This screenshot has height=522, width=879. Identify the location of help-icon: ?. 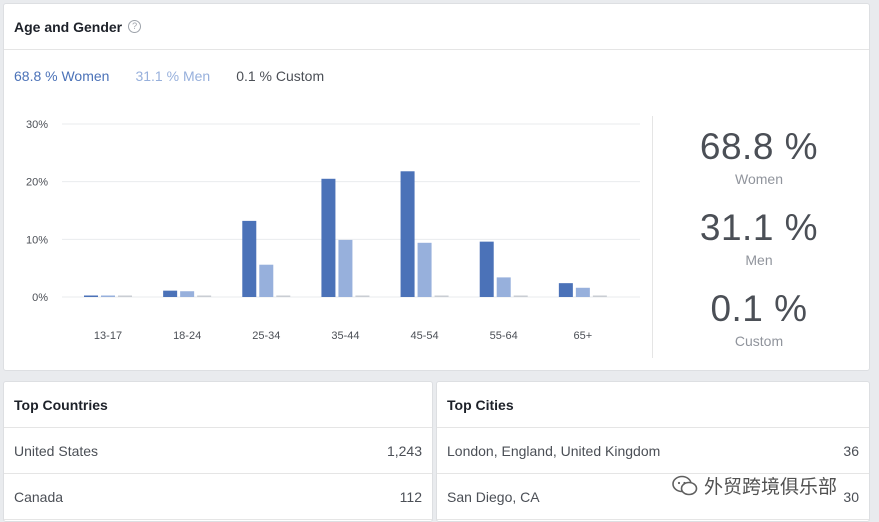
(135, 26).